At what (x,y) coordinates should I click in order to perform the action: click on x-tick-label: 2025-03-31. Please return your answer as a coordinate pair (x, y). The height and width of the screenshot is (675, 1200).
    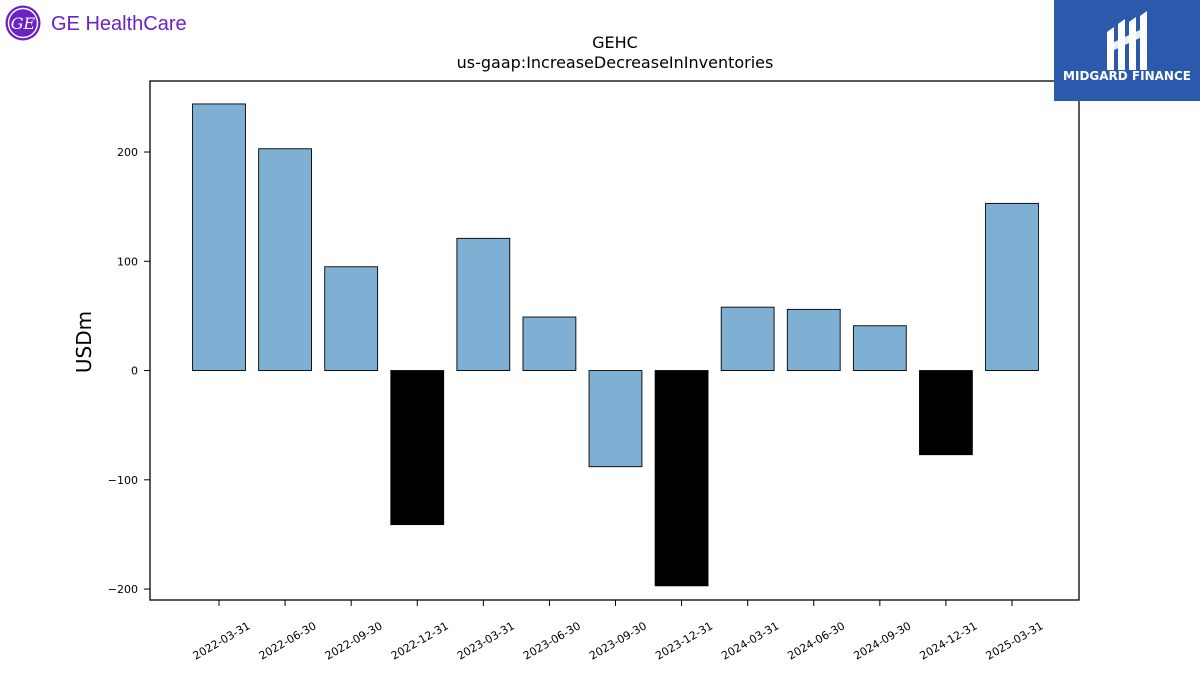
    Looking at the image, I should click on (1015, 640).